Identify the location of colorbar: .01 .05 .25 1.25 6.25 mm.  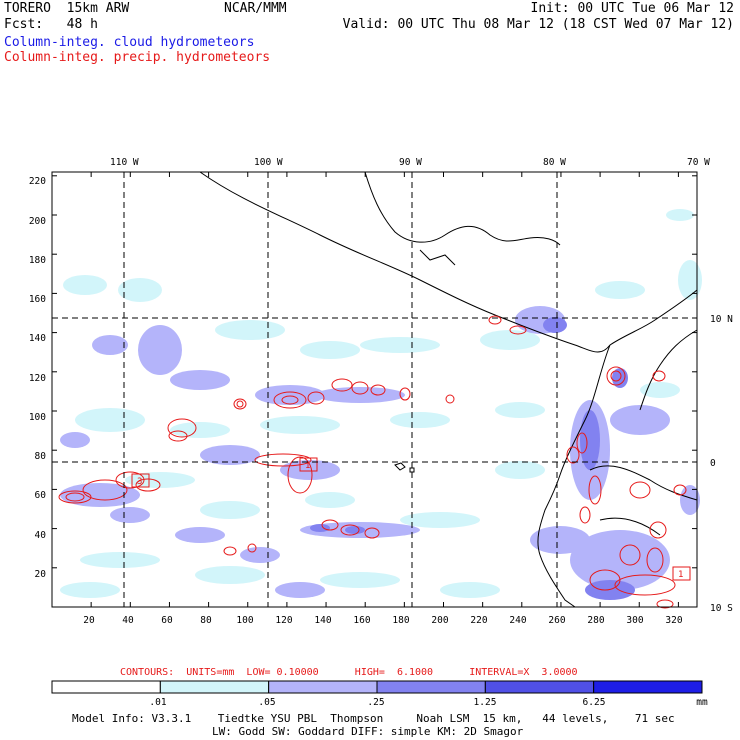
(379, 694).